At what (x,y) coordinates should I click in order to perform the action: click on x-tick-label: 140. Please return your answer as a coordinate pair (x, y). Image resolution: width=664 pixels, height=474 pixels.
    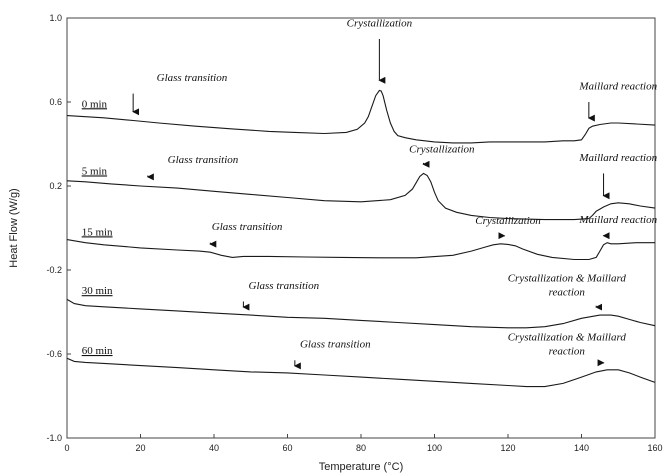
    Looking at the image, I should click on (581, 448).